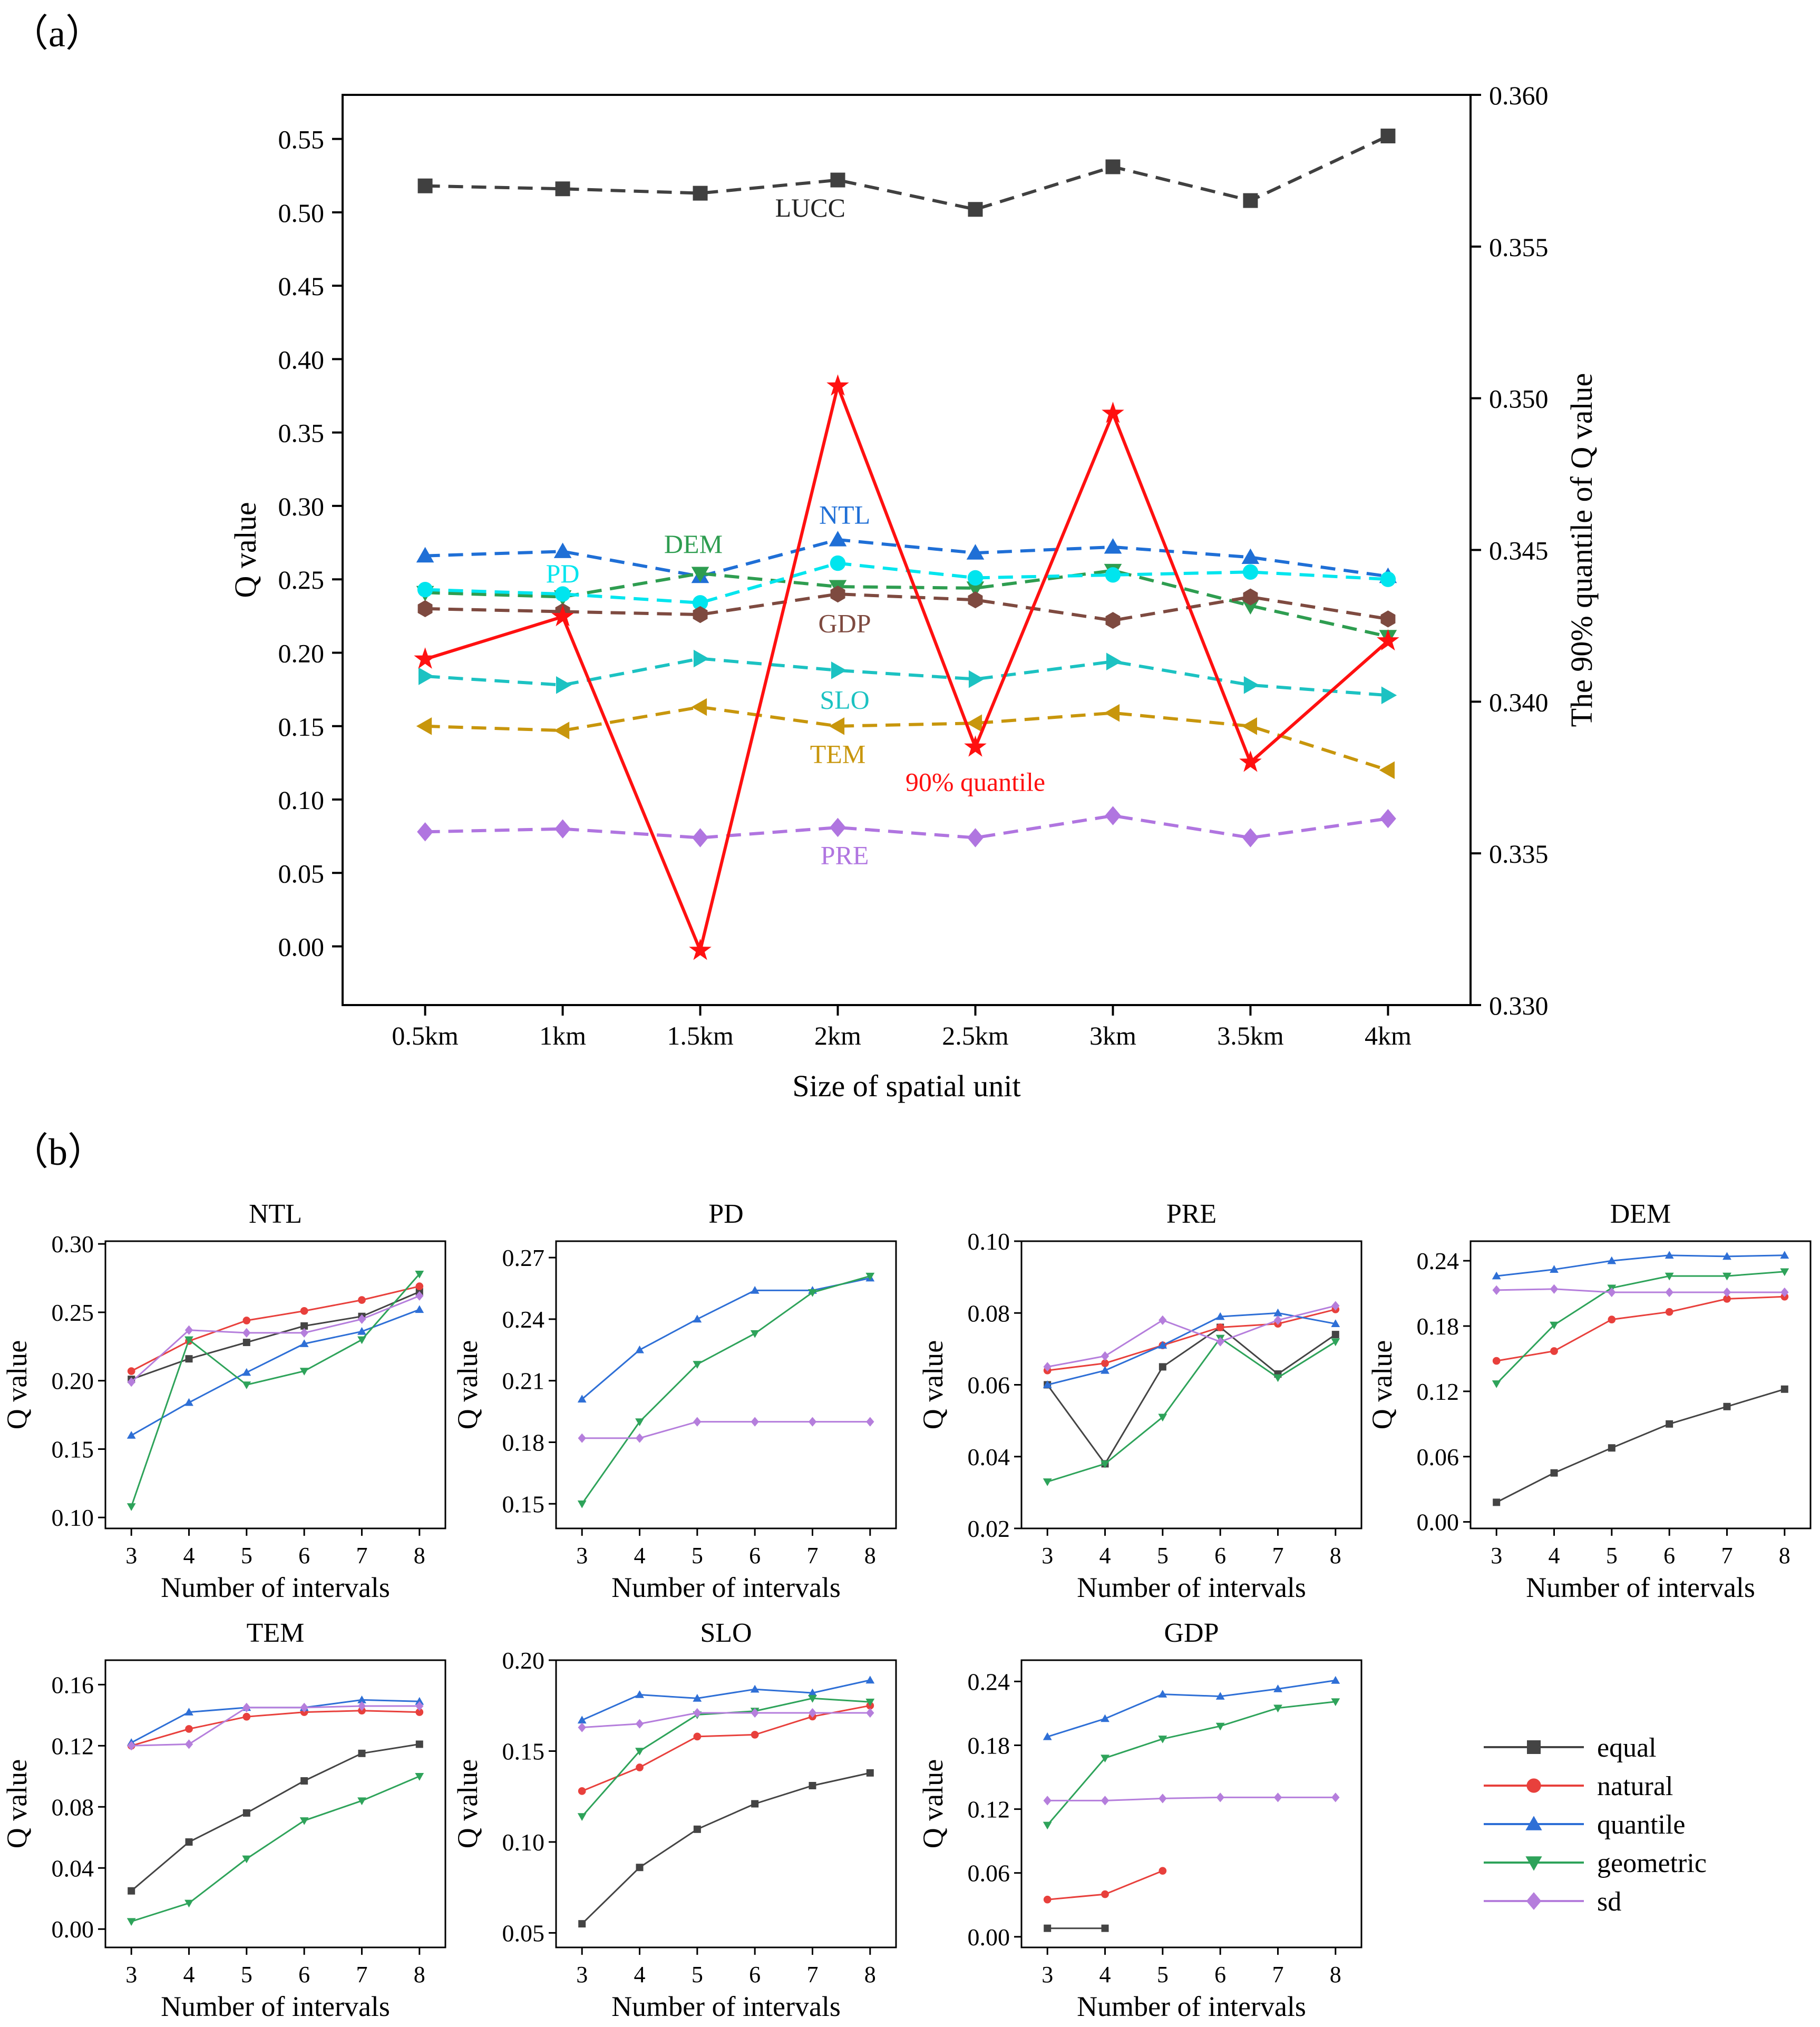 The image size is (1820, 2027). What do you see at coordinates (989, 1385) in the screenshot?
I see `y-tick-label: 0.06` at bounding box center [989, 1385].